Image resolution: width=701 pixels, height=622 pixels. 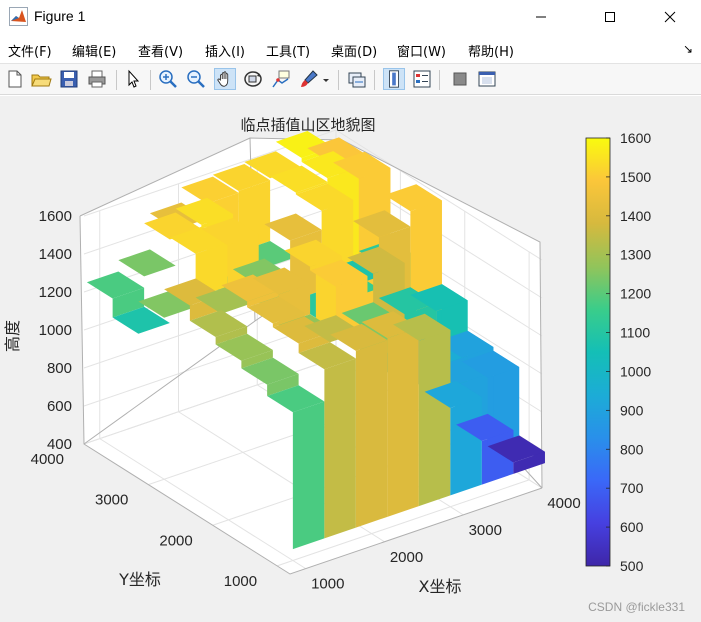 I want to click on close-icon, so click(x=670, y=16).